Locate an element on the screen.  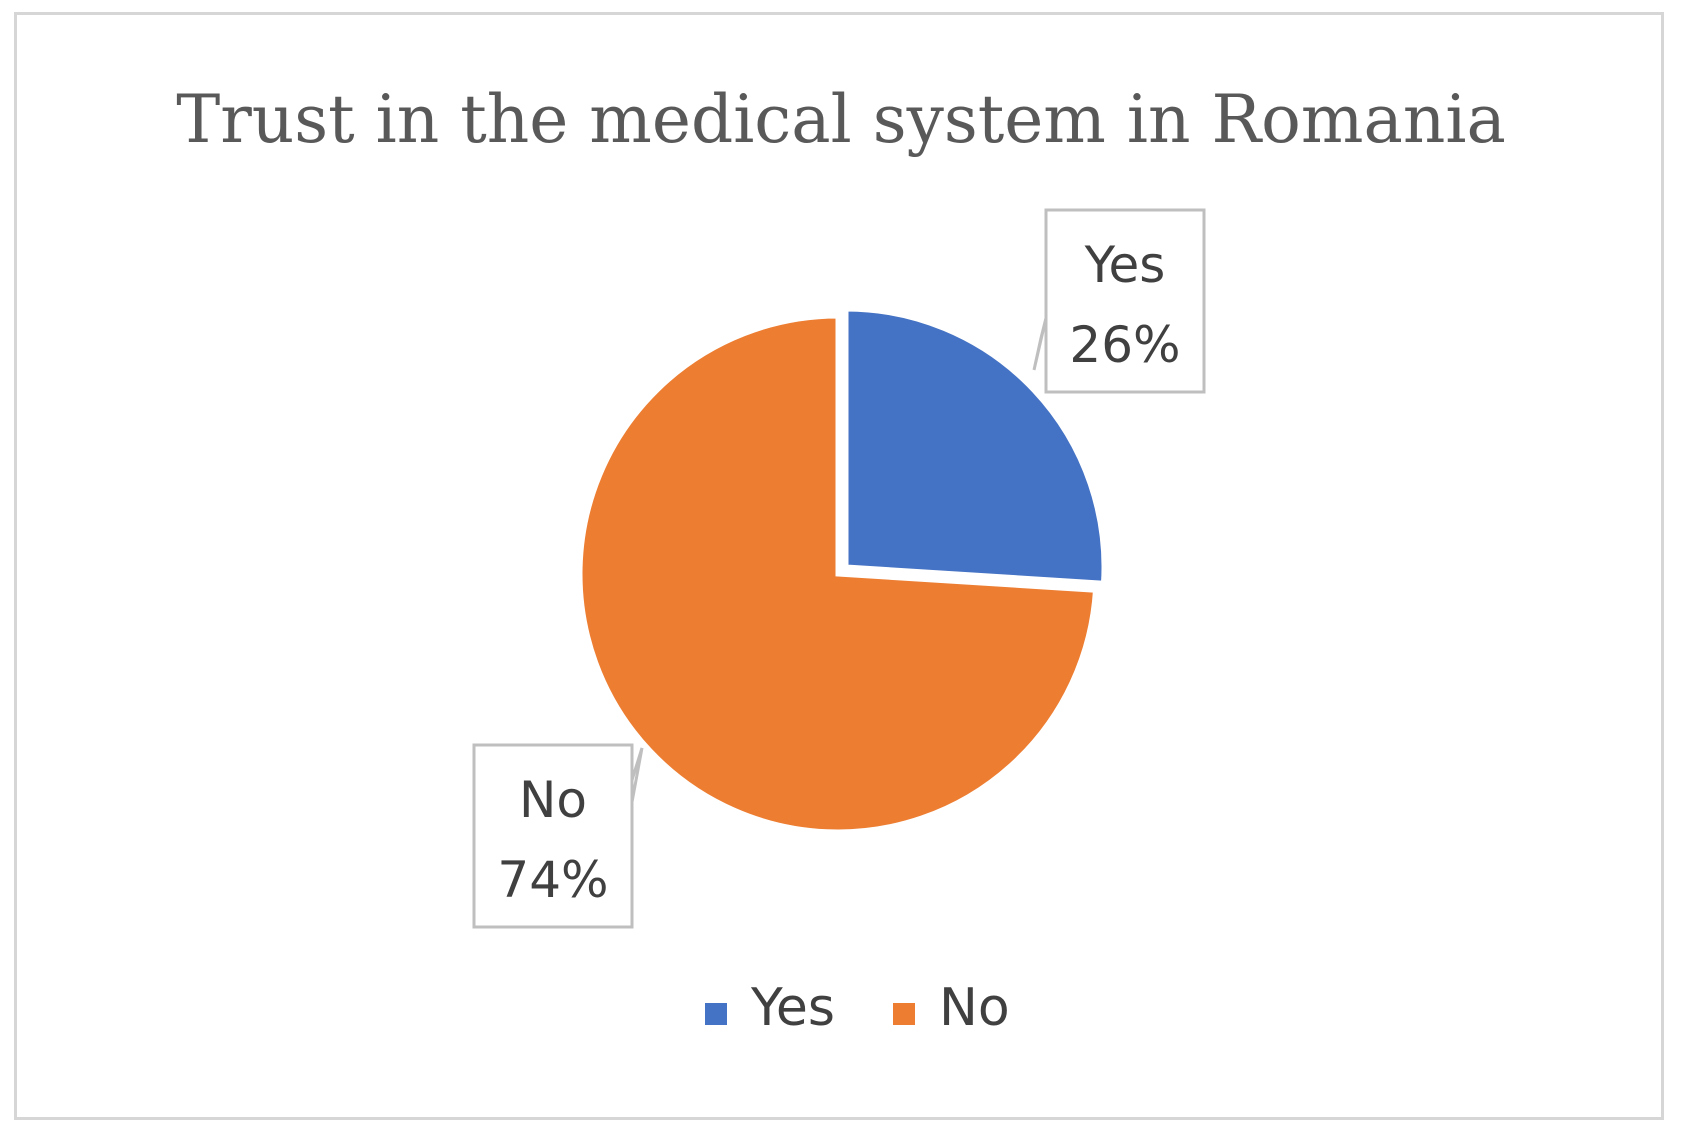
data-label-value-yes: 26% is located at coordinates (1124, 345).